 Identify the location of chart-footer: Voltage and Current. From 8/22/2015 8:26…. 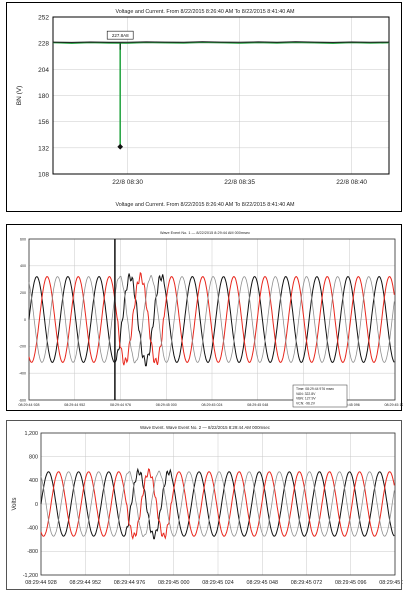
(205, 205).